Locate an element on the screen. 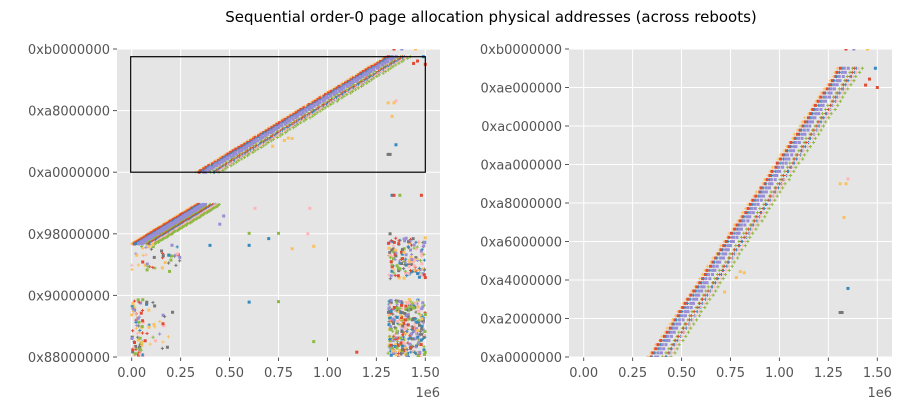 This screenshot has width=902, height=409. y-tick-label: 0xb0000000 is located at coordinates (69, 50).